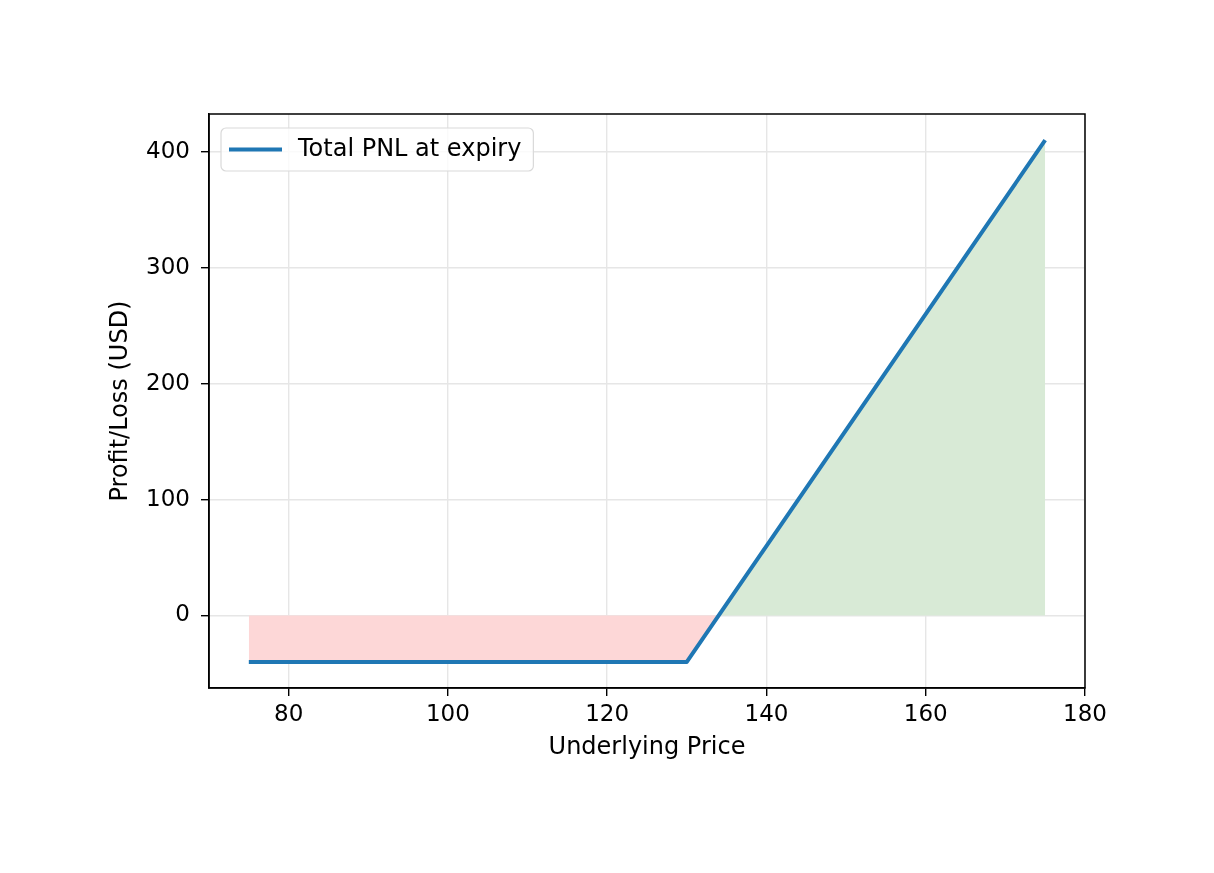 This screenshot has width=1214, height=873. What do you see at coordinates (118, 401) in the screenshot?
I see `y-axis-title: Profit/Loss (USD)` at bounding box center [118, 401].